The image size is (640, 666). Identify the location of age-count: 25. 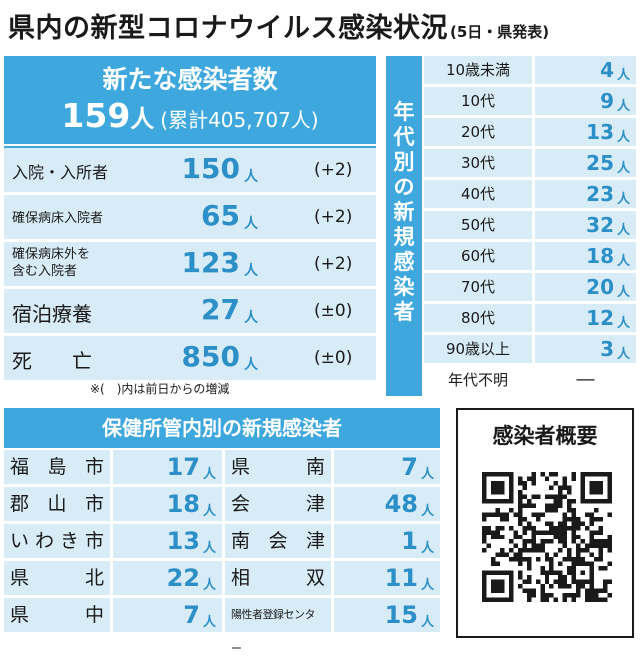
(600, 163).